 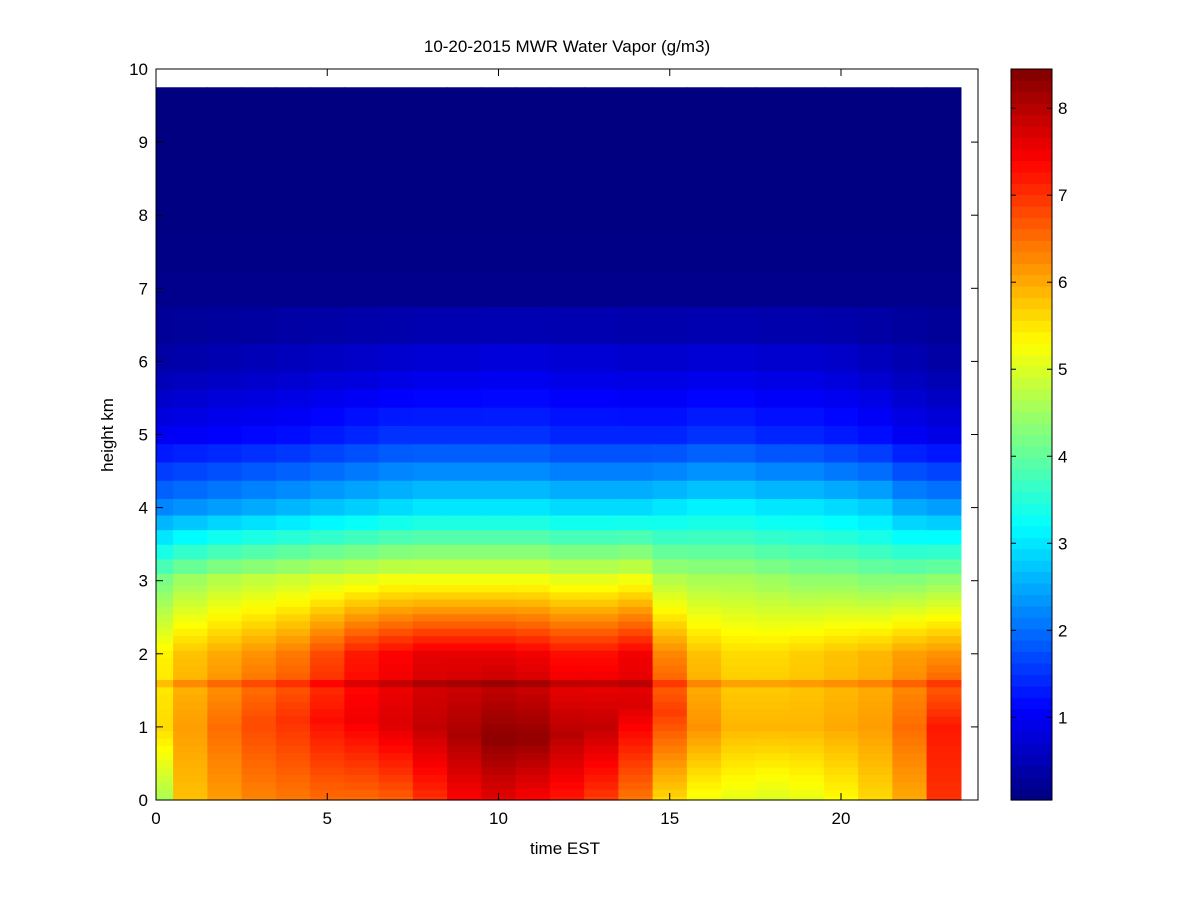 I want to click on colorbar-tick-label: 3, so click(x=1062, y=543).